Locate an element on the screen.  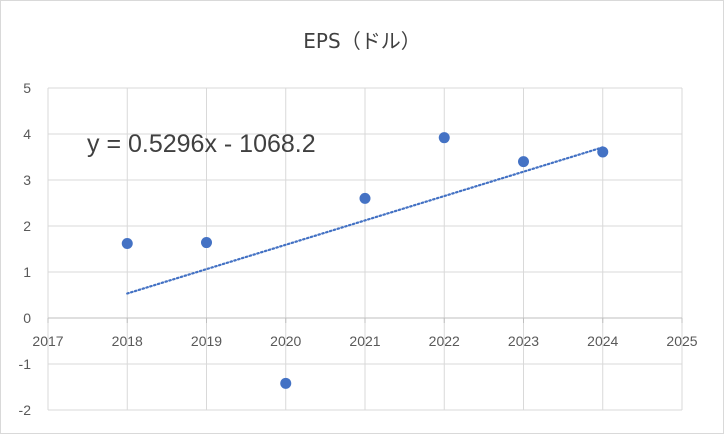
x-tick-label: 2021 is located at coordinates (364, 341).